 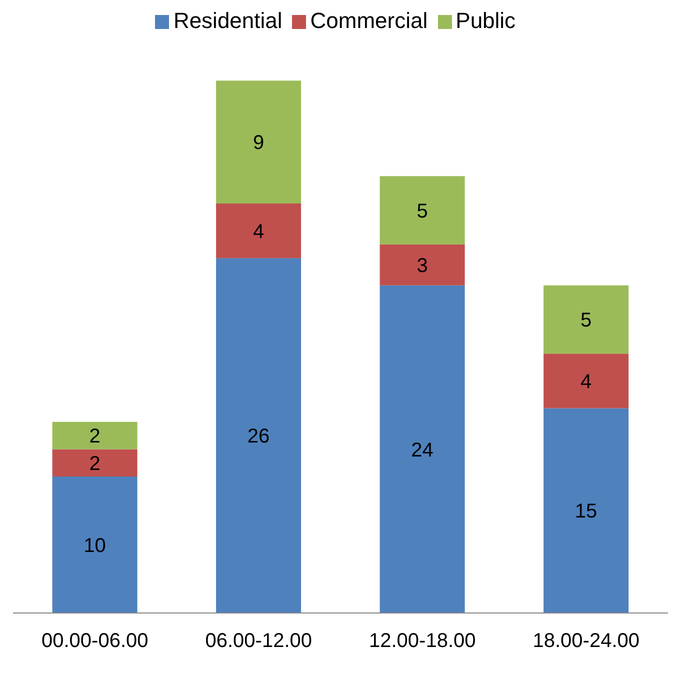 I want to click on data-label: 26, so click(x=258, y=437).